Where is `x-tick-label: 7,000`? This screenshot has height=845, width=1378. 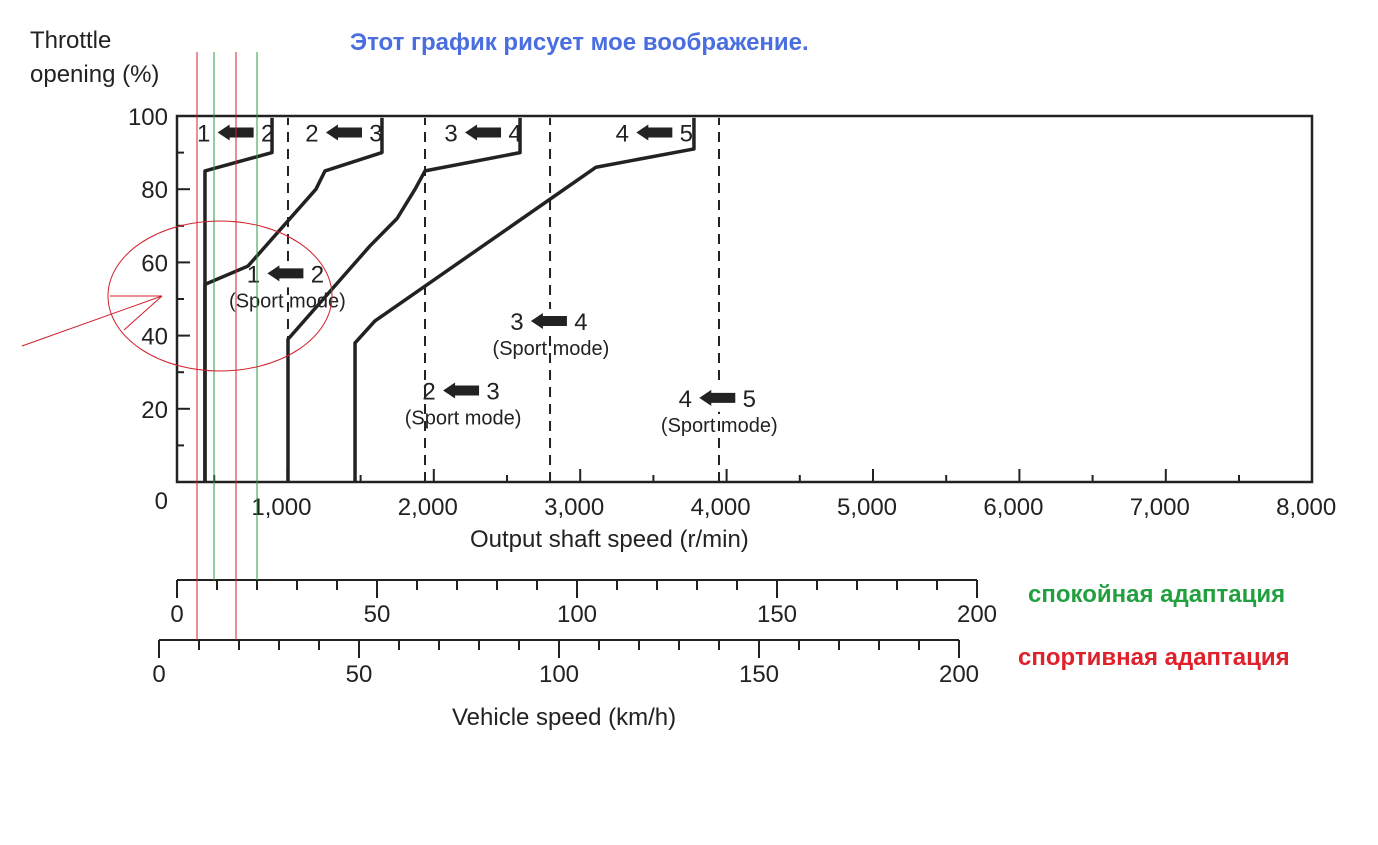
x-tick-label: 7,000 is located at coordinates (1160, 507).